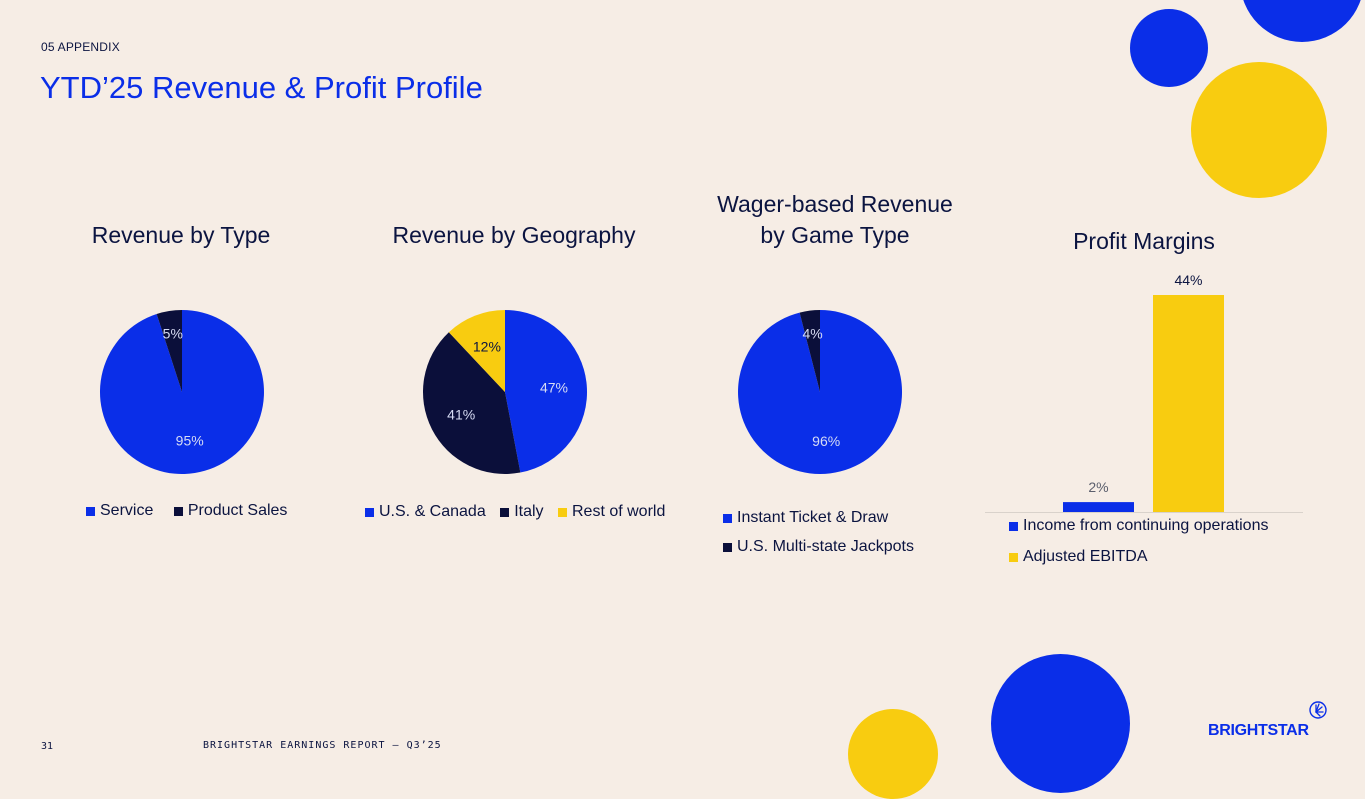 Image resolution: width=1365 pixels, height=799 pixels. Describe the element at coordinates (1144, 392) in the screenshot. I see `bar-chart-profit-margins: 2% 44%` at that location.